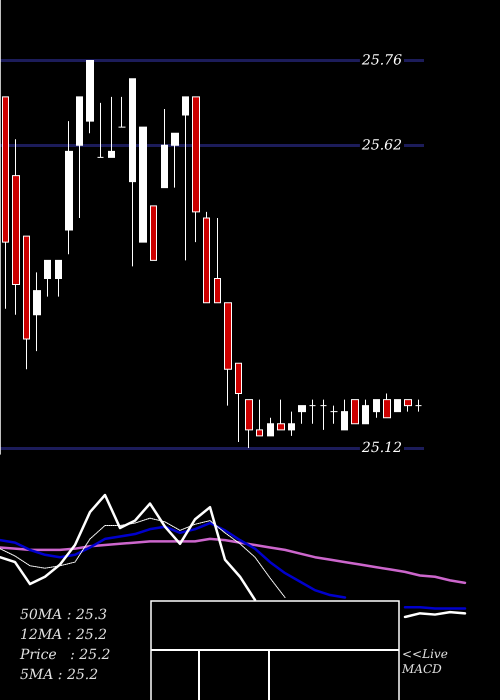 Image resolution: width=500 pixels, height=700 pixels. What do you see at coordinates (381, 60) in the screenshot?
I see `y-tick-label: 25.76` at bounding box center [381, 60].